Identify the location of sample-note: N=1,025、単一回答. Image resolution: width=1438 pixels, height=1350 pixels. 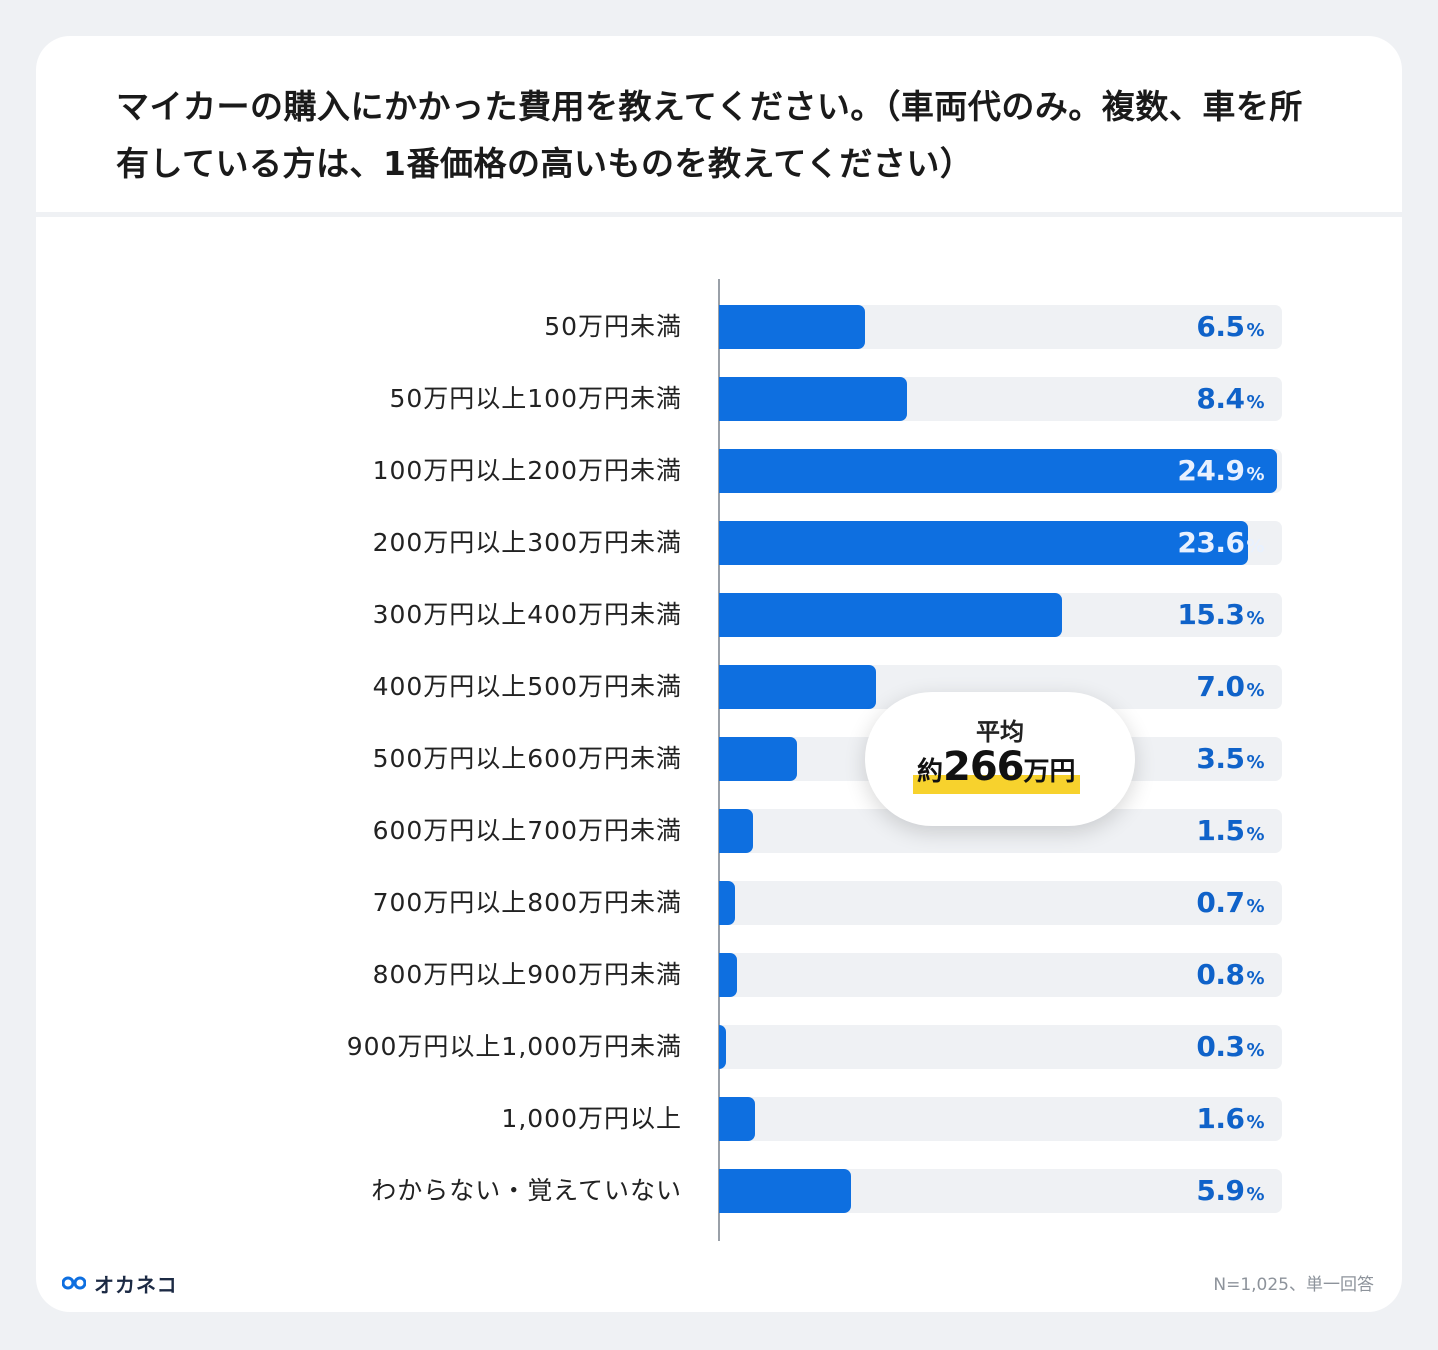
(1293, 1285).